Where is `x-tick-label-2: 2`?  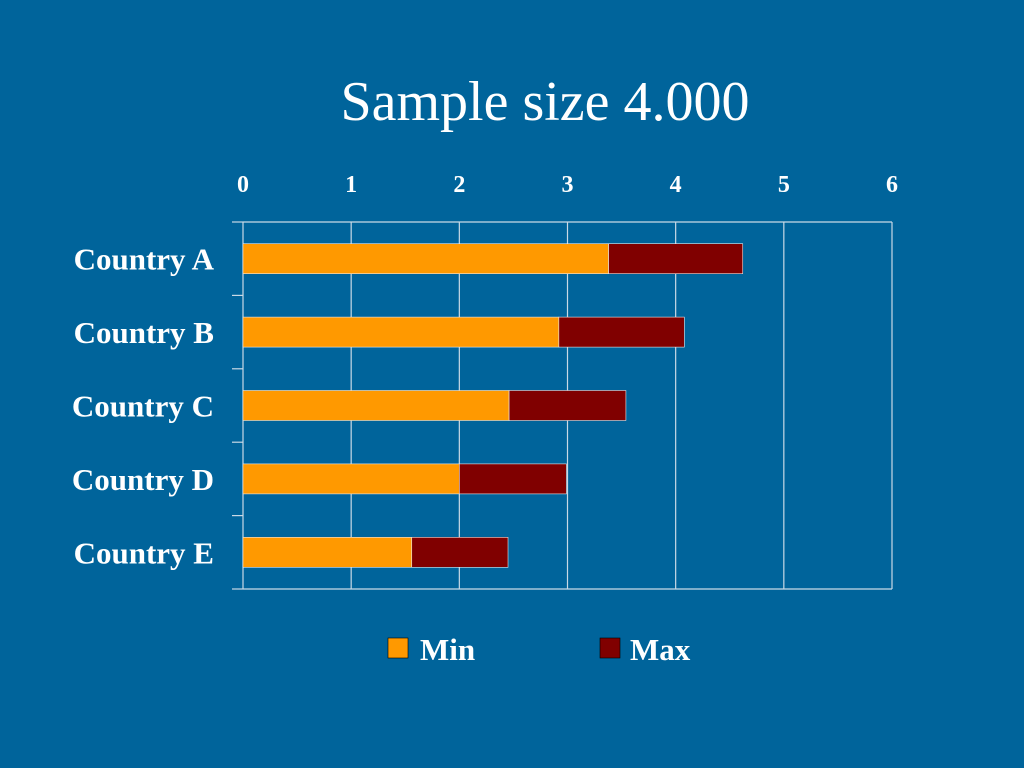 x-tick-label-2: 2 is located at coordinates (459, 185).